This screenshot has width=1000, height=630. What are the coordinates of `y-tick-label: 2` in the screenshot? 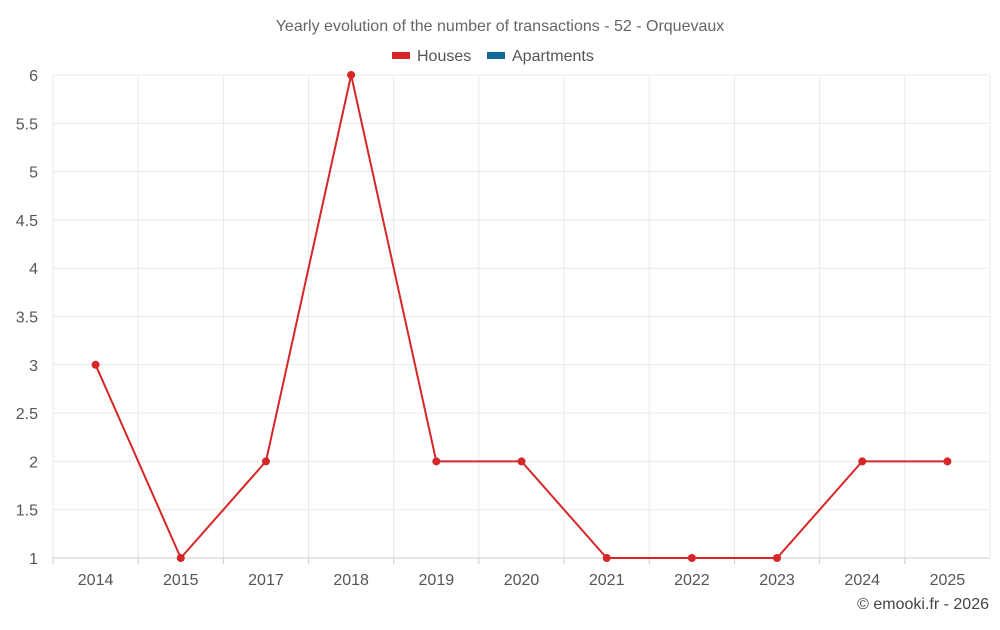 It's located at (33, 462).